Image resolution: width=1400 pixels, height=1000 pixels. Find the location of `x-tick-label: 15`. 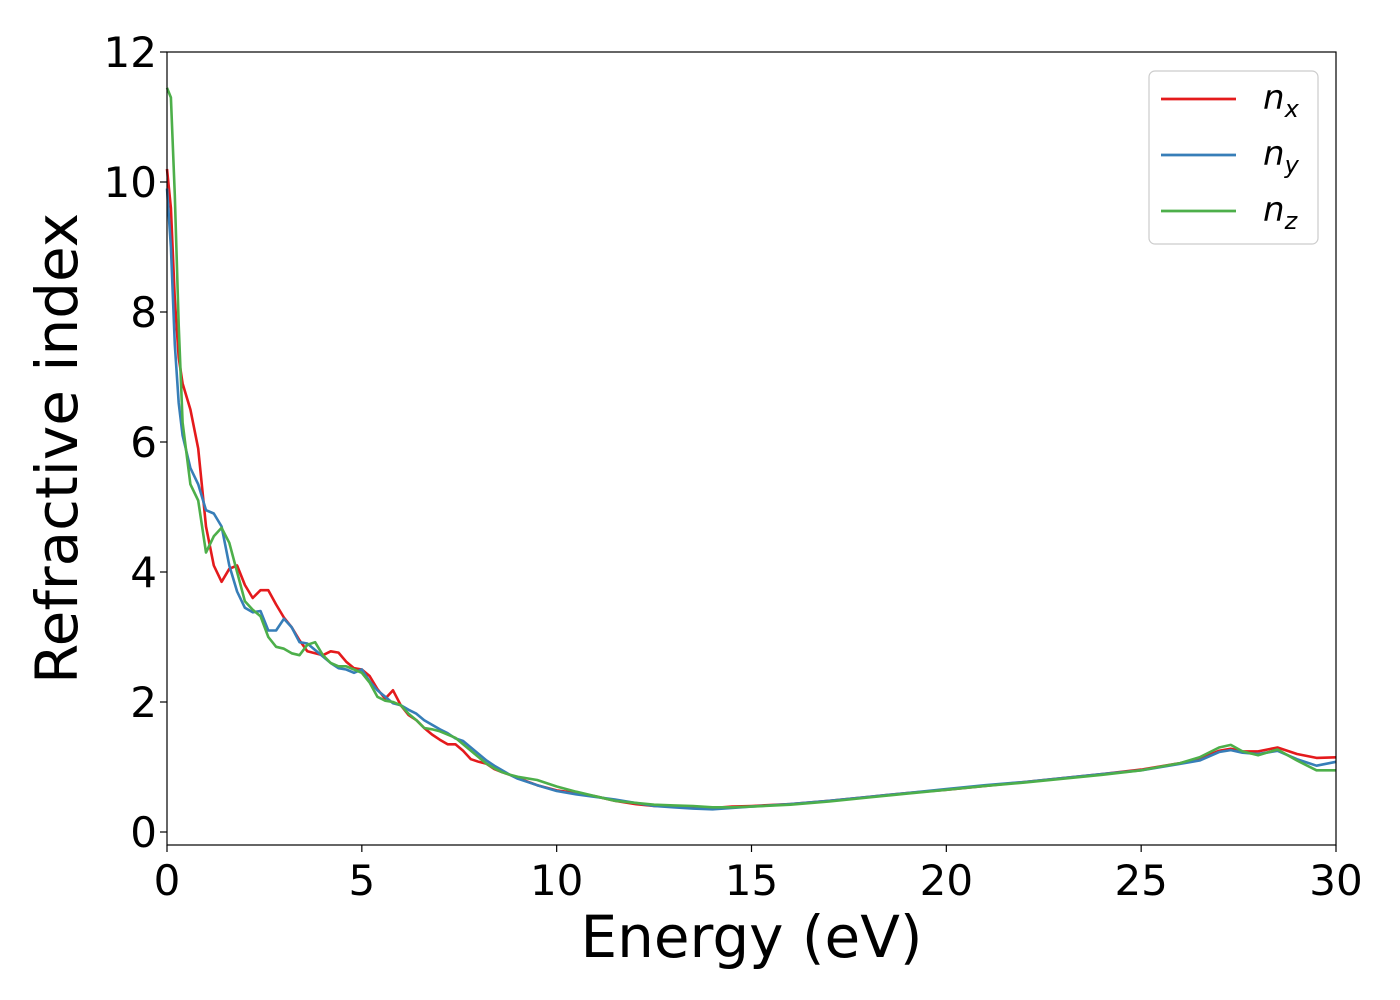

x-tick-label: 15 is located at coordinates (751, 880).